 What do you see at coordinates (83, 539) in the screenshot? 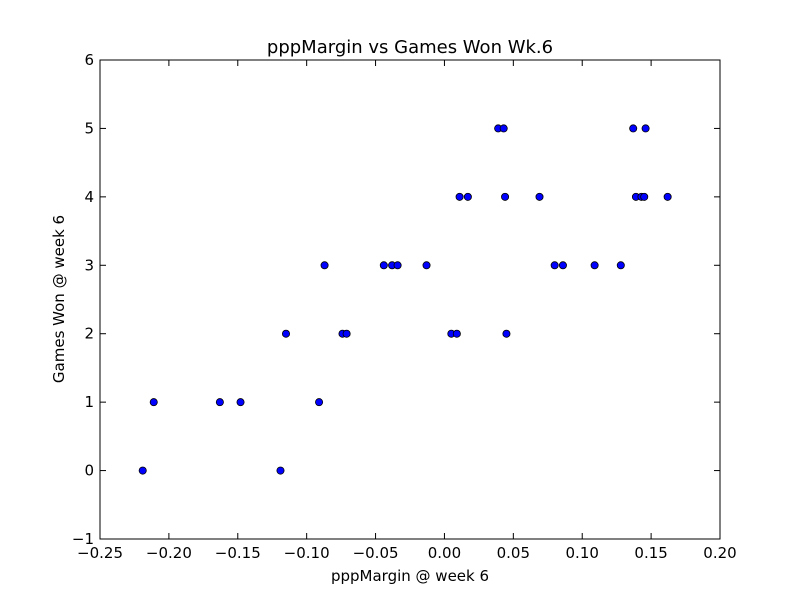
I see `y-tick-label: −1` at bounding box center [83, 539].